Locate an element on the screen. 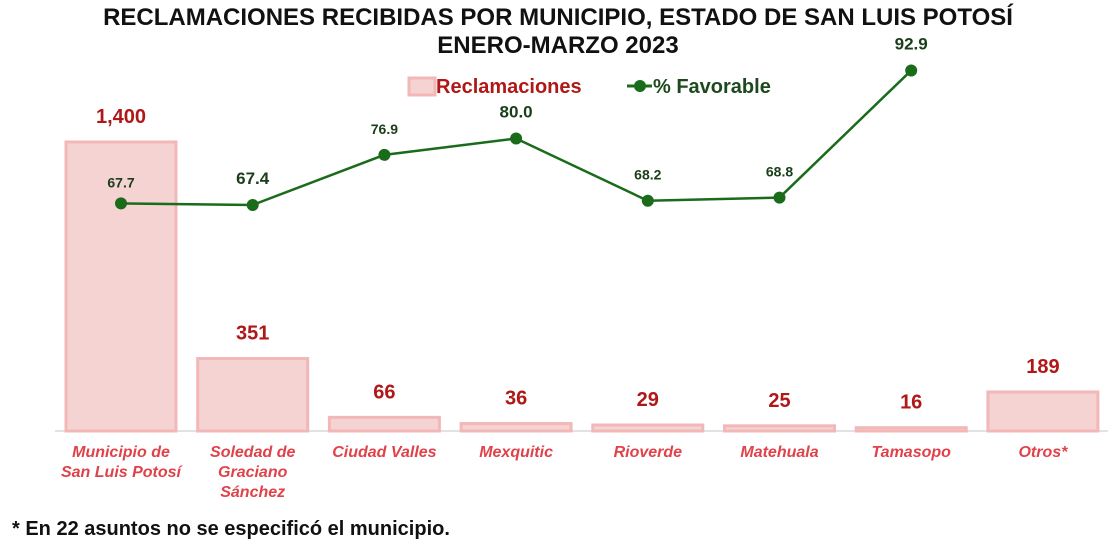  category-label: Ciudad Valles is located at coordinates (384, 452).